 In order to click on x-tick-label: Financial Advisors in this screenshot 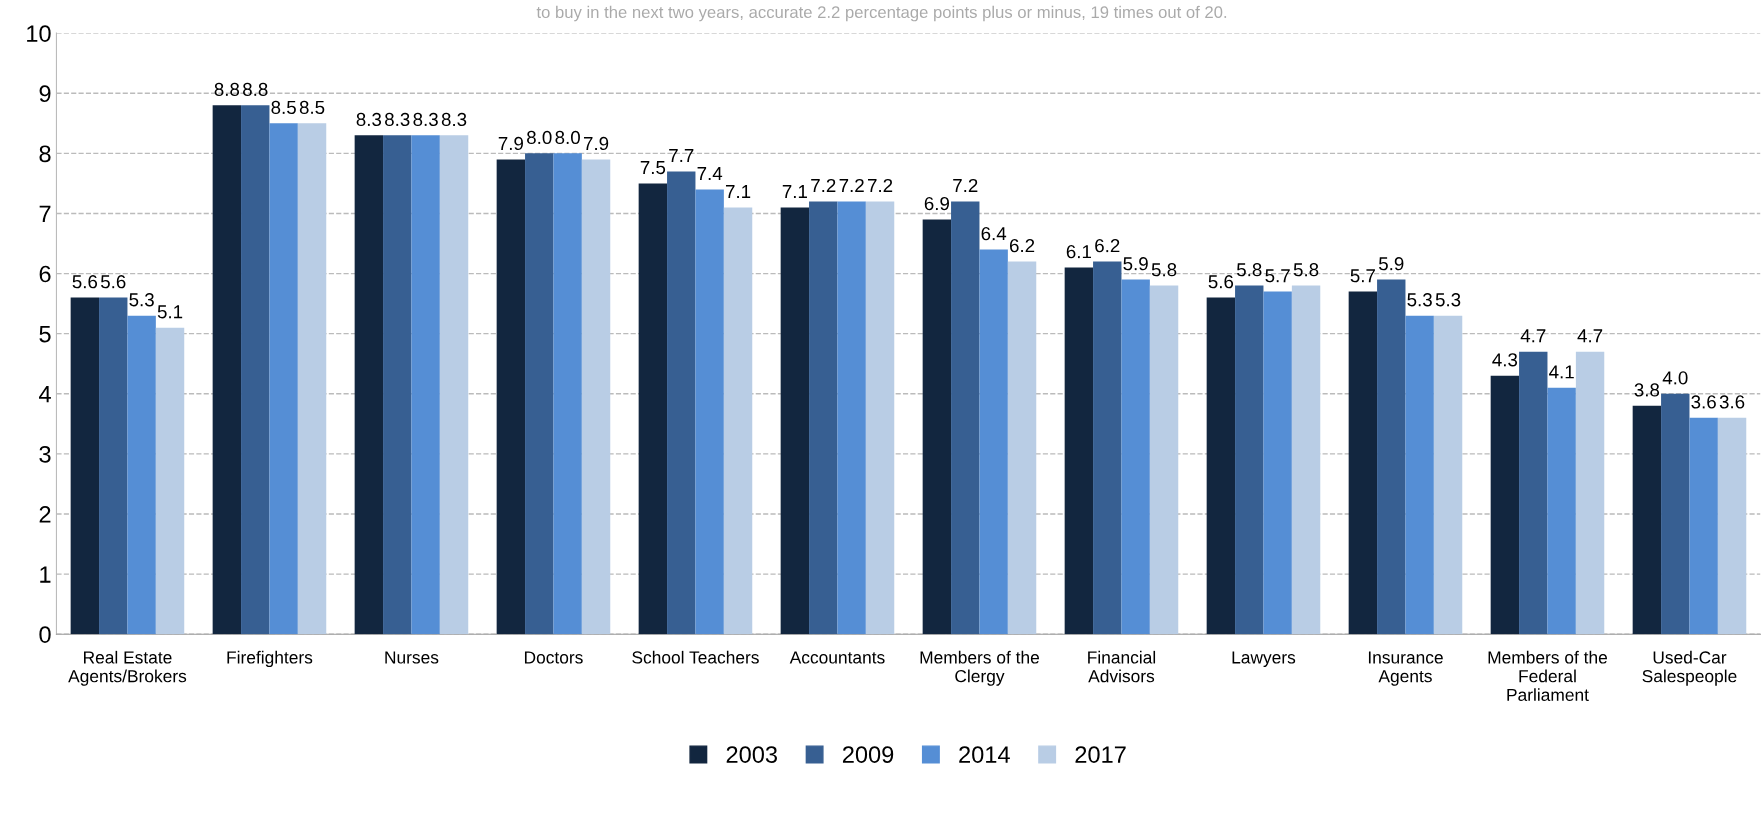, I will do `click(1122, 666)`.